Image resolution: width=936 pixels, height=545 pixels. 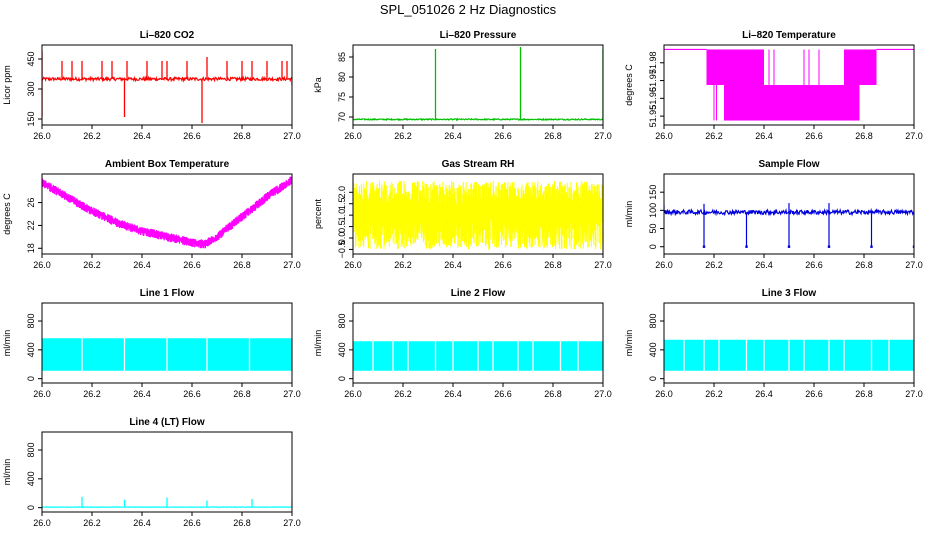 What do you see at coordinates (353, 136) in the screenshot?
I see `x-tick-label-pressure-0: 26.0` at bounding box center [353, 136].